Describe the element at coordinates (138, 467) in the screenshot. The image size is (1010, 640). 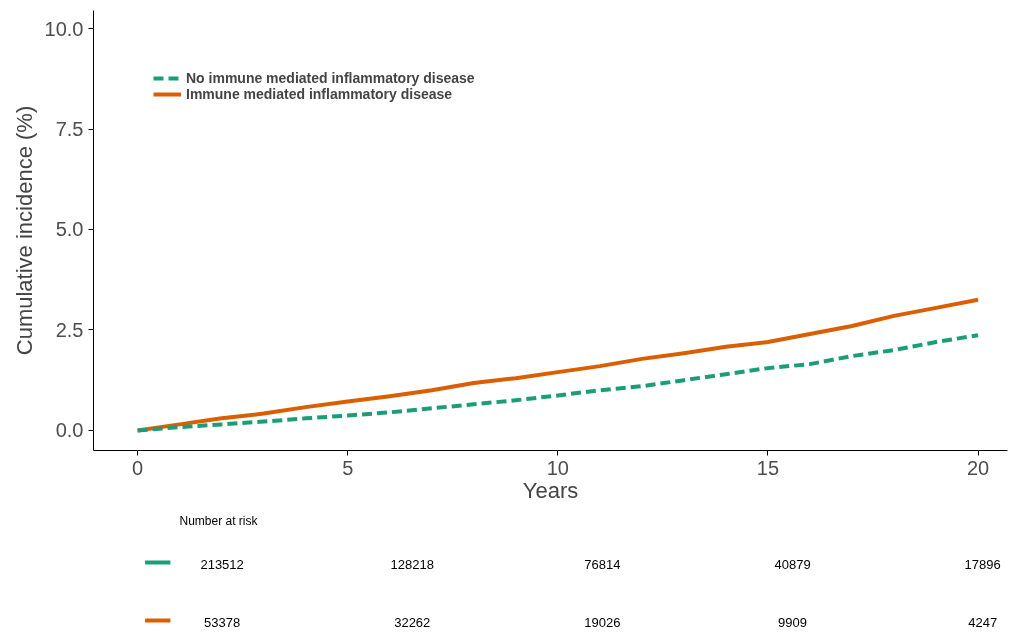
I see `x-tick-label: 0` at that location.